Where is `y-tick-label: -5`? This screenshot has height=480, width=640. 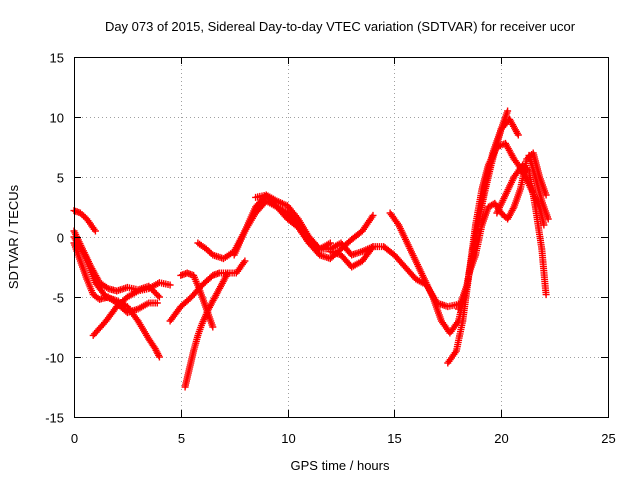
y-tick-label: -5 is located at coordinates (58, 298).